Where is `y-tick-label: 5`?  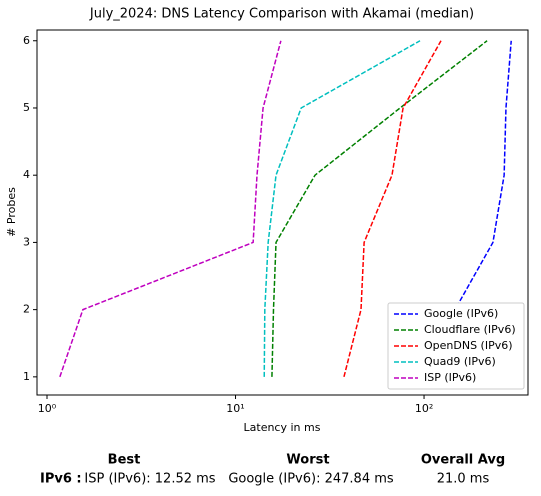
y-tick-label: 5 is located at coordinates (26, 107).